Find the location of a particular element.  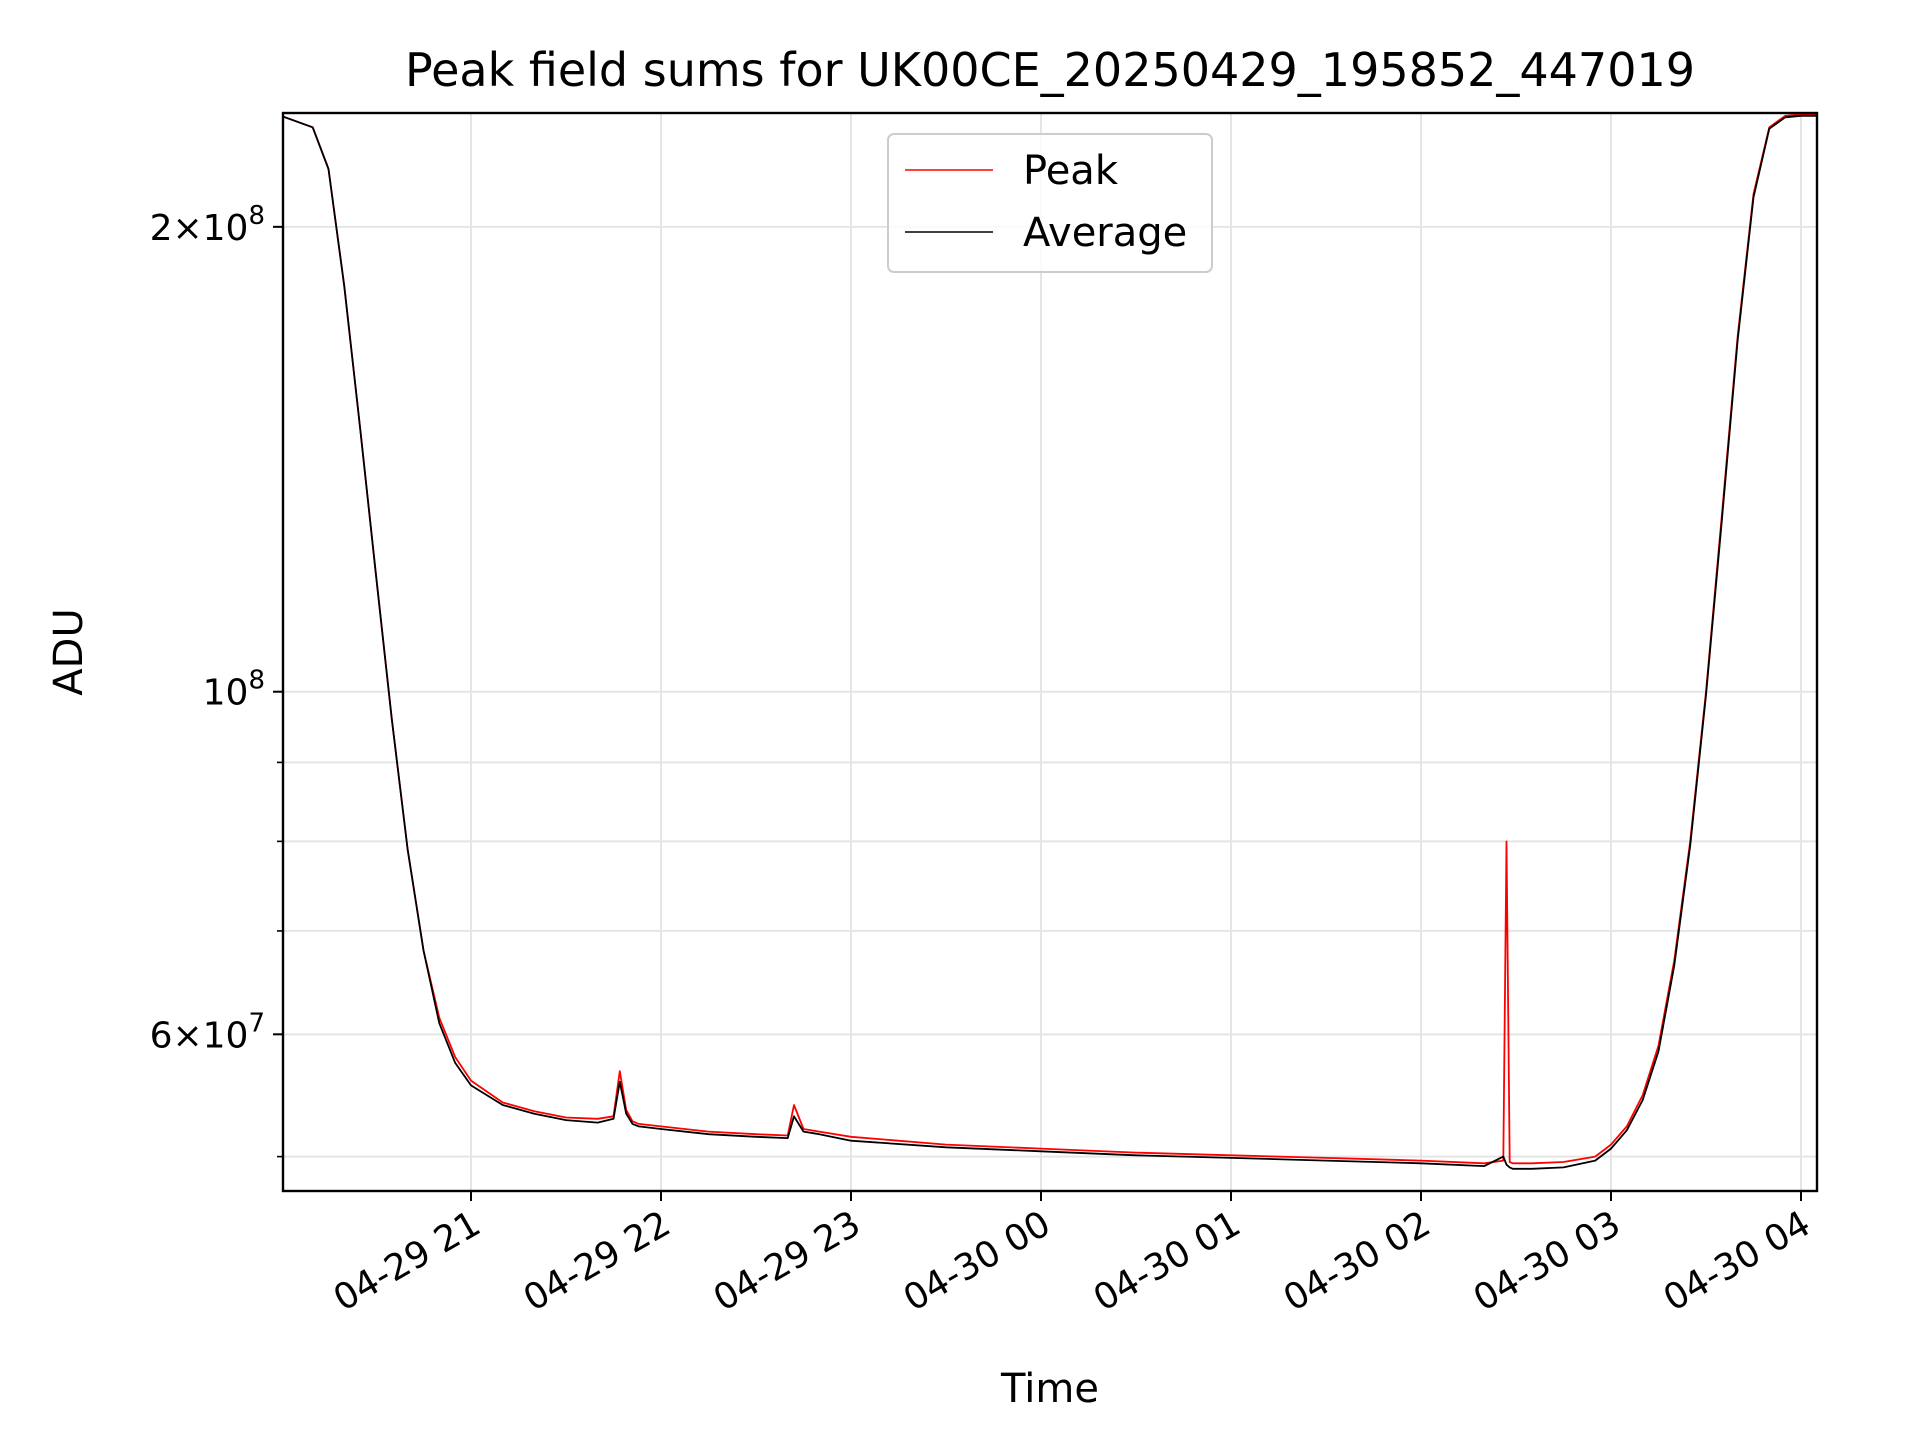

y-tick-label: 2×108 is located at coordinates (207, 225).